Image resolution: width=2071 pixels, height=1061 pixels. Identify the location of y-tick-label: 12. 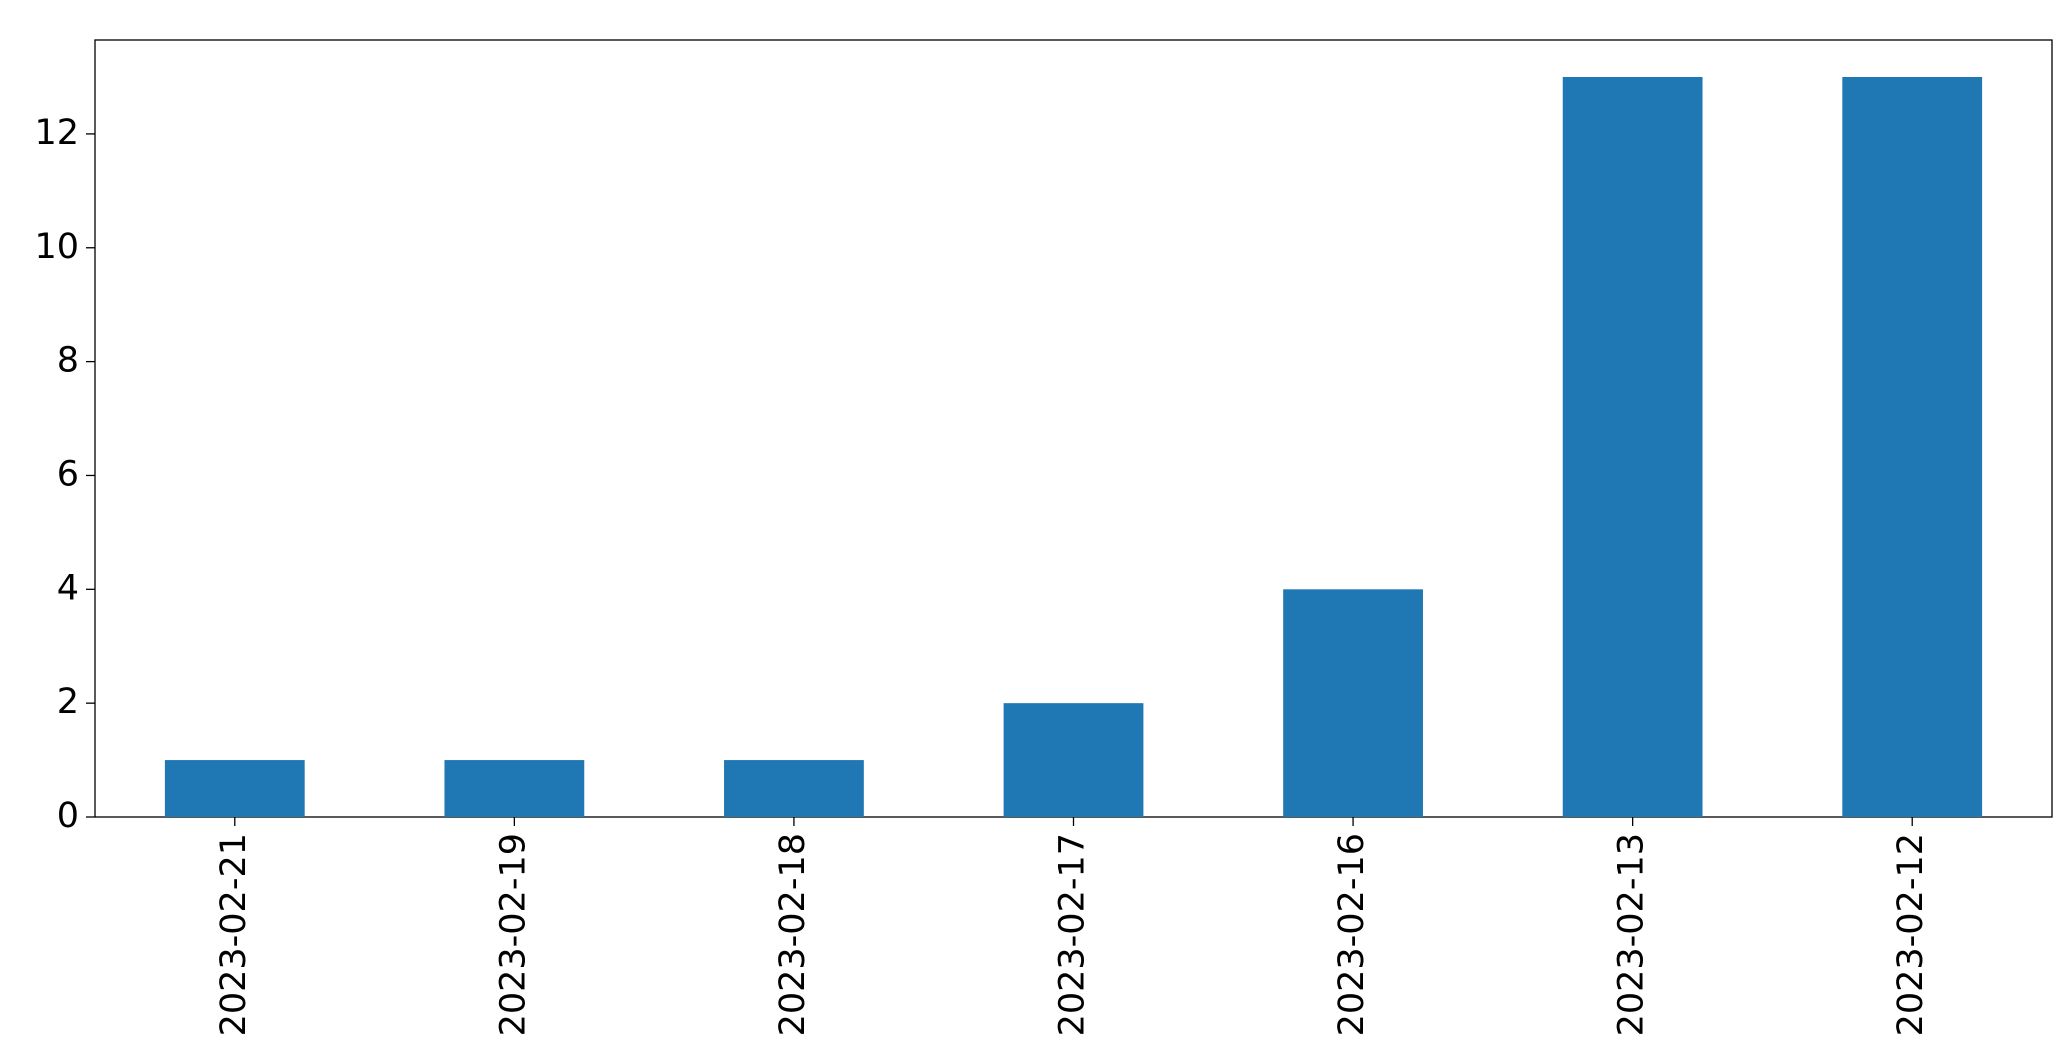
(56, 133).